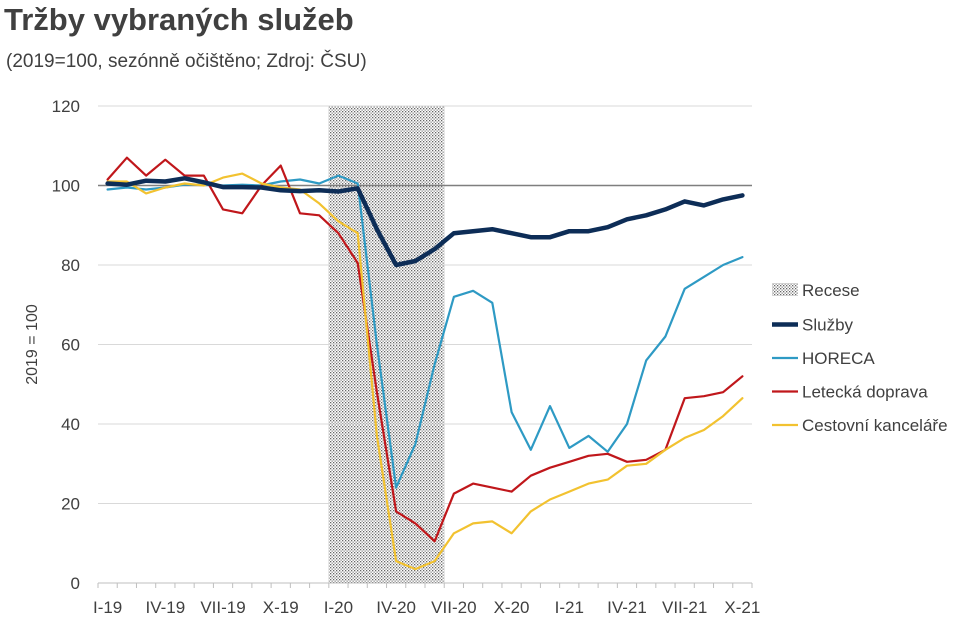  I want to click on x-tick-label-VII-21: VII-21, so click(684, 607).